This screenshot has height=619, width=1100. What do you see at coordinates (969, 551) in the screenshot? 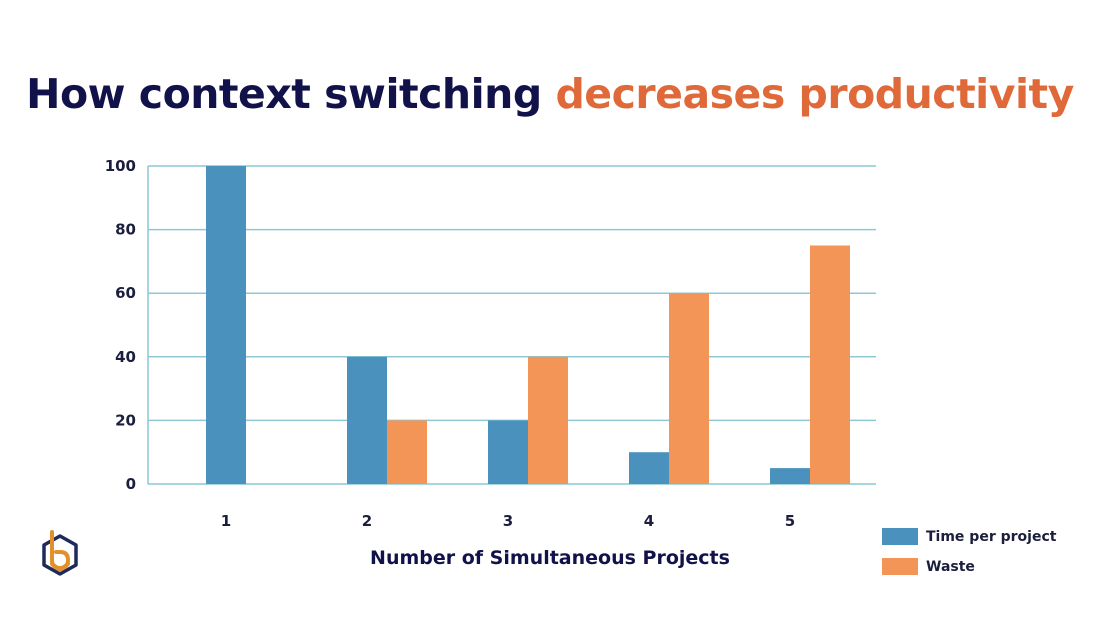
I see `legend: Time per project Waste` at bounding box center [969, 551].